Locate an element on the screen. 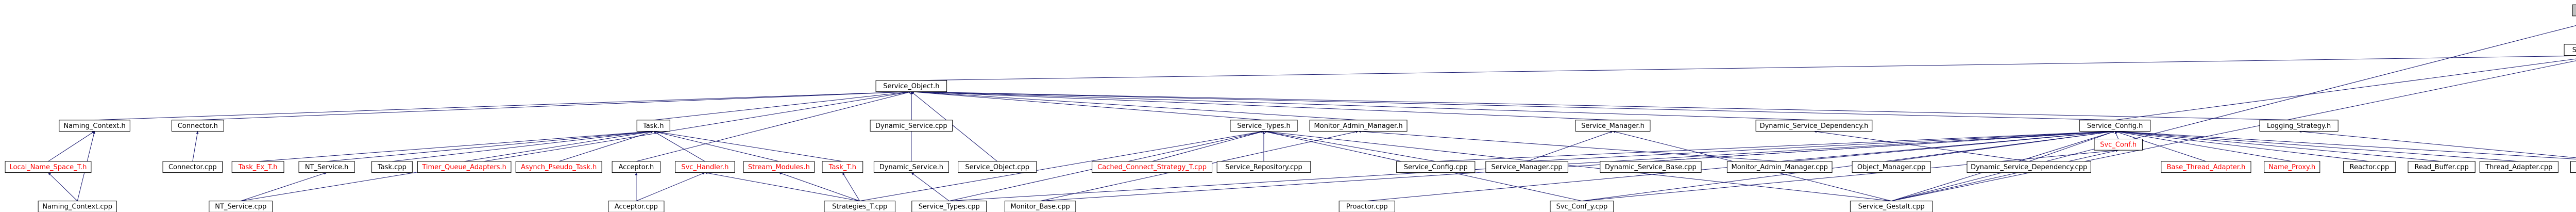  node-label: Task.cpp is located at coordinates (391, 167).